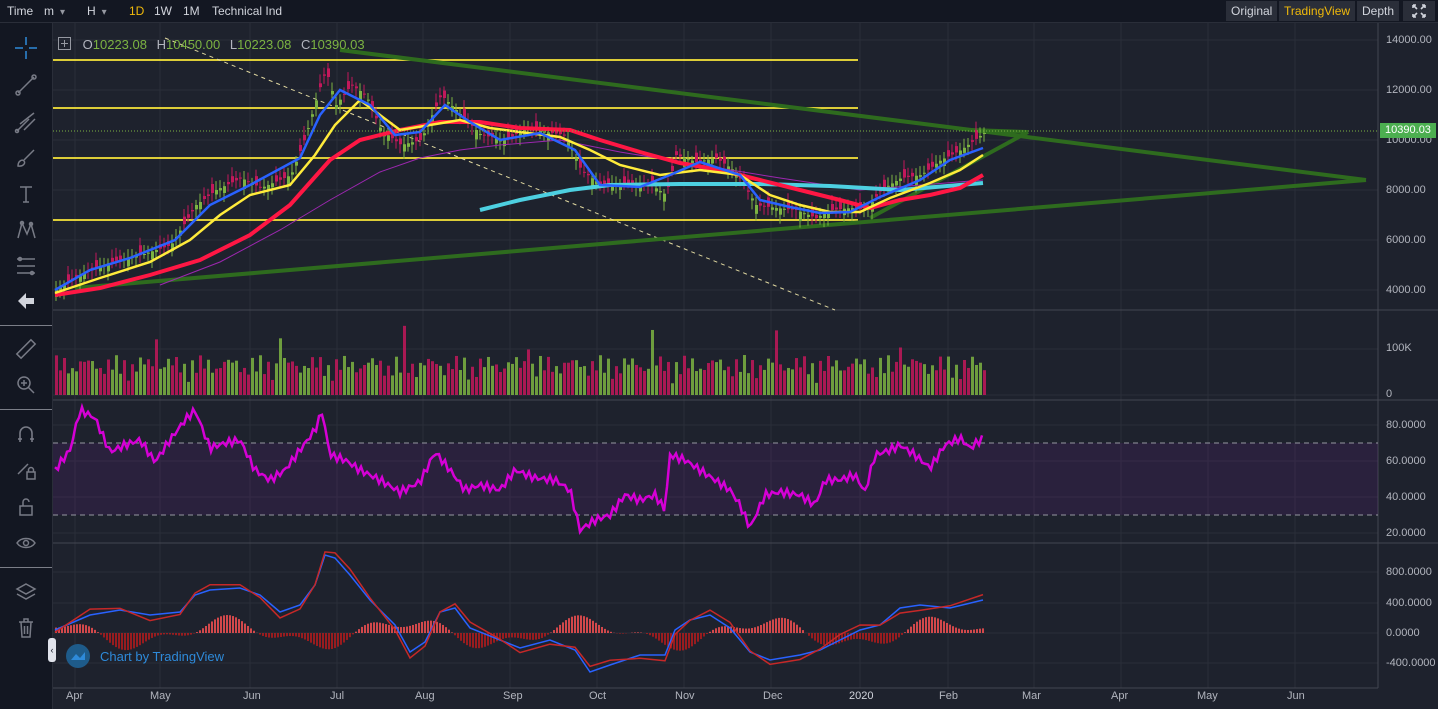 This screenshot has height=709, width=1438. What do you see at coordinates (64, 43) in the screenshot?
I see `plus-icon` at bounding box center [64, 43].